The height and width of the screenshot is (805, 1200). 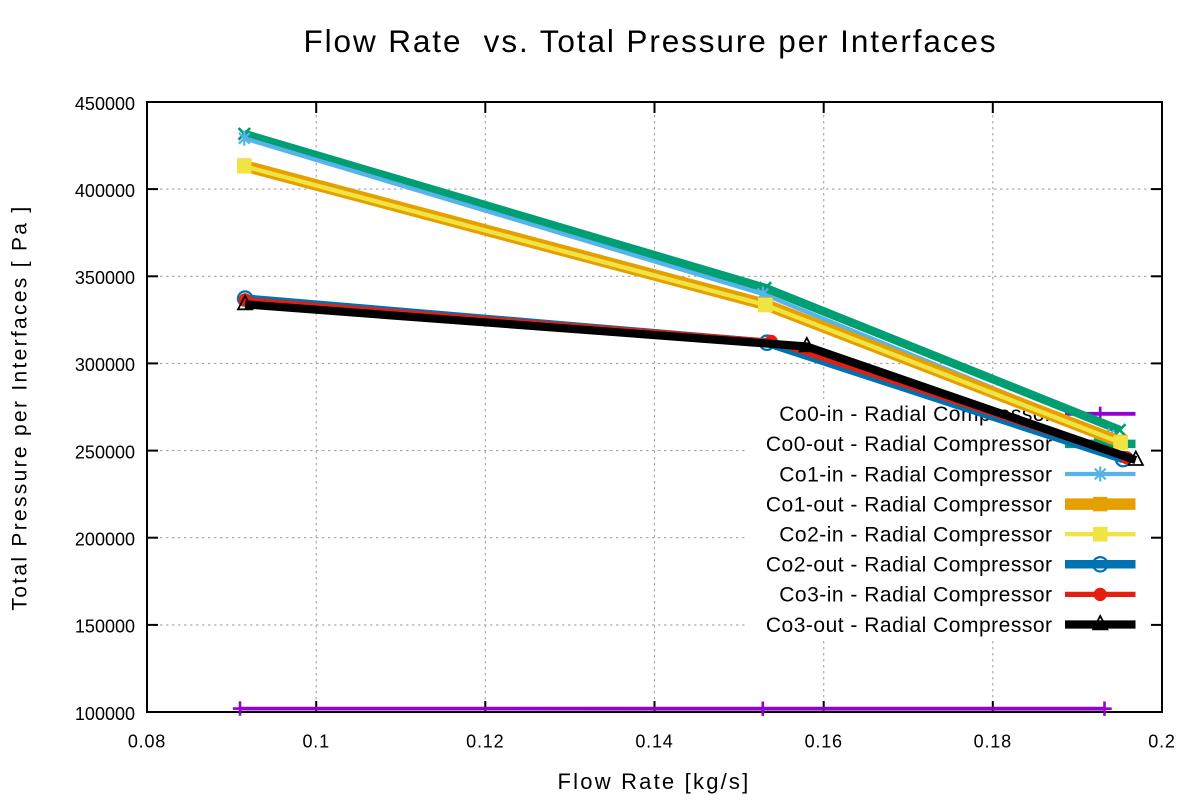 I want to click on svg-text: 350000, so click(x=105, y=278).